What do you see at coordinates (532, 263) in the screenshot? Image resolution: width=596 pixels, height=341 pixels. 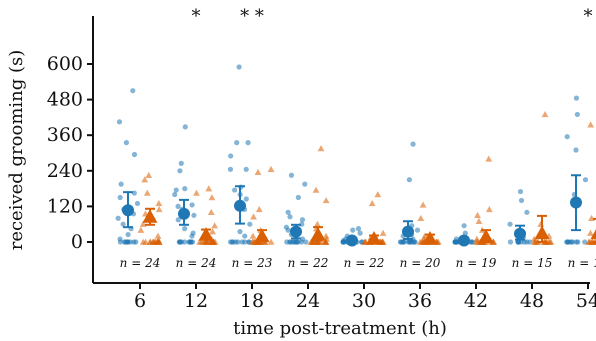 I see `sample-size-label: n = 15` at bounding box center [532, 263].